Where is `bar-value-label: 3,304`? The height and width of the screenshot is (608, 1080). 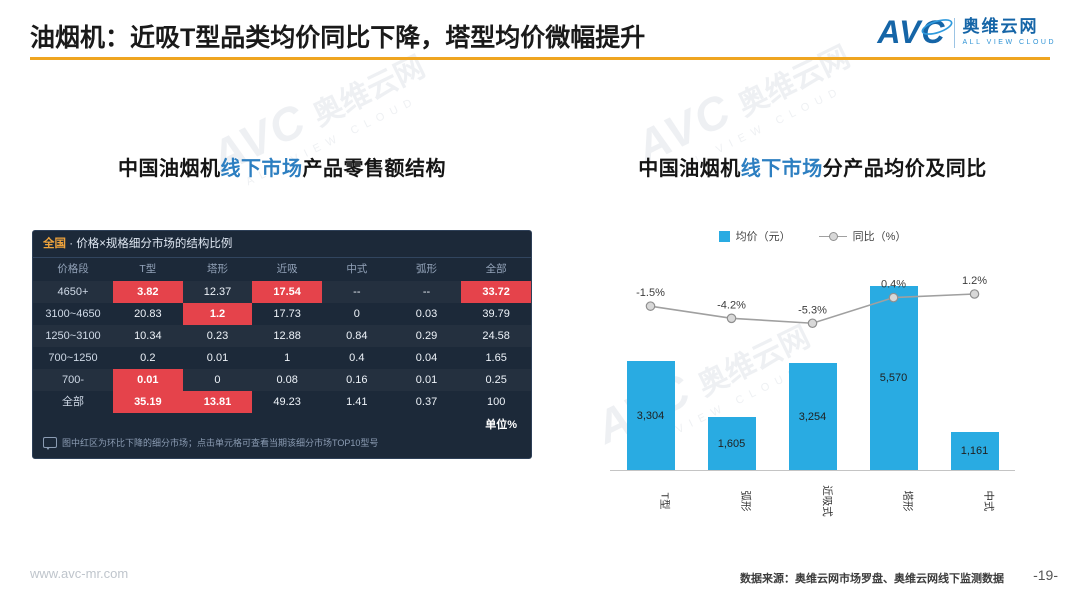
bar-value-label: 3,304 is located at coordinates (650, 415).